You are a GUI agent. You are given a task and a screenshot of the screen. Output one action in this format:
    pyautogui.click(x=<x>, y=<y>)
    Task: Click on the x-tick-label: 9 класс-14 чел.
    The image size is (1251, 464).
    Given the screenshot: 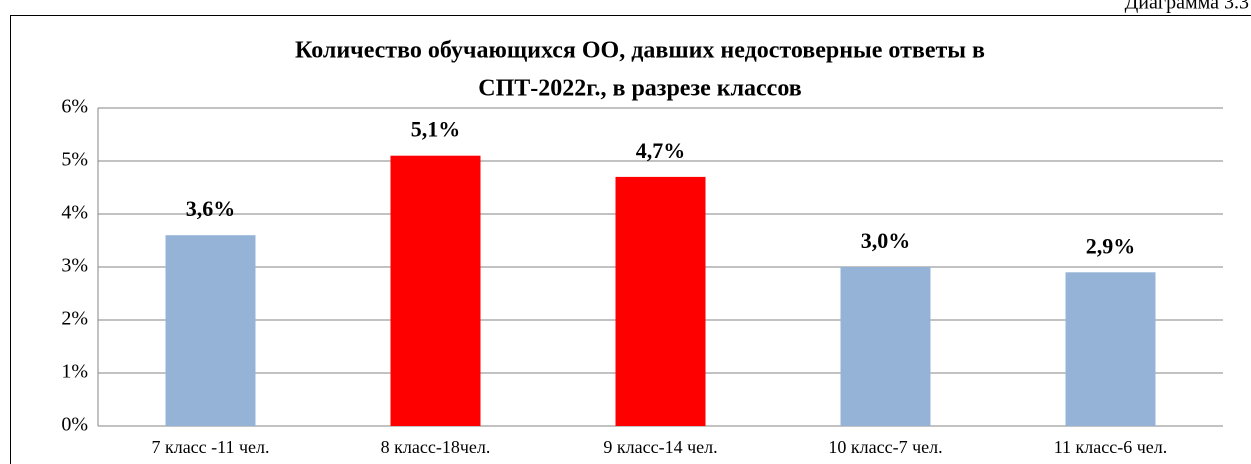 What is the action you would take?
    pyautogui.click(x=660, y=447)
    